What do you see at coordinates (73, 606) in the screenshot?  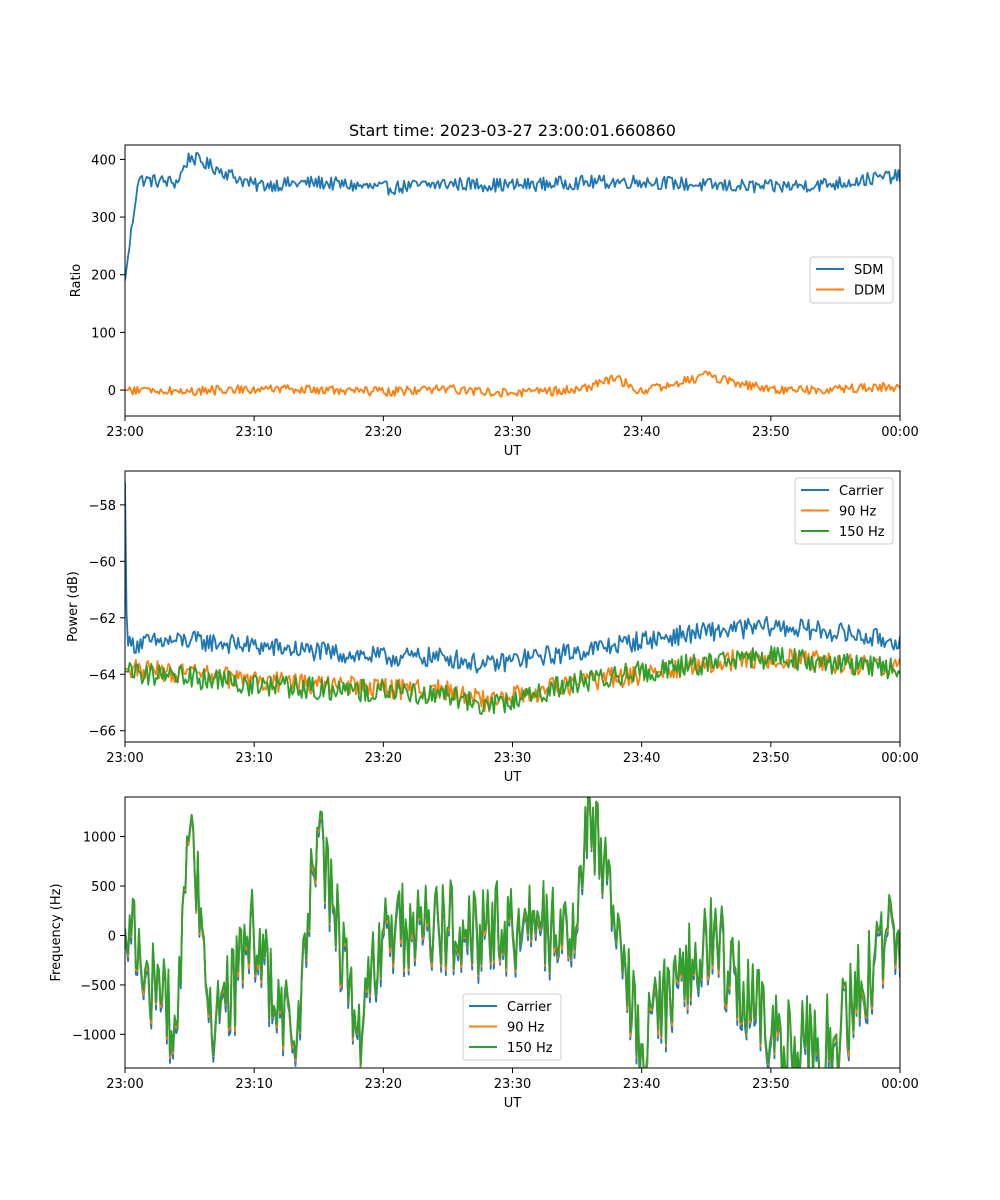 I see `y-axis-label: Power (dB)` at bounding box center [73, 606].